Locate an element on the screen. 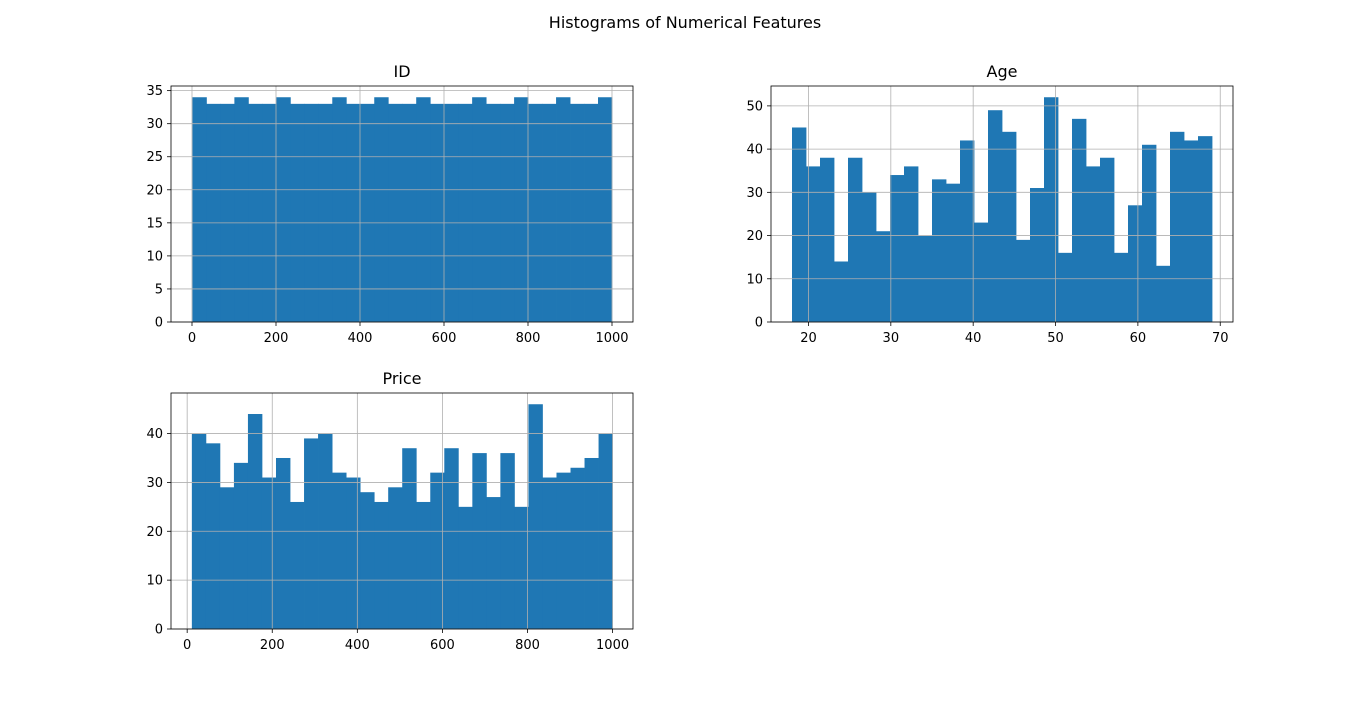 The width and height of the screenshot is (1370, 707). x-tick-label: 800 is located at coordinates (528, 338).